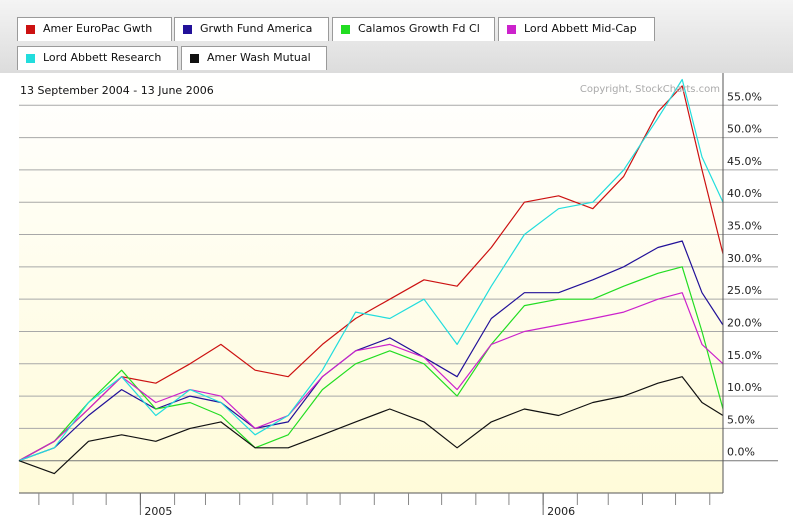  Describe the element at coordinates (158, 511) in the screenshot. I see `x-tick-label: 2005` at that location.